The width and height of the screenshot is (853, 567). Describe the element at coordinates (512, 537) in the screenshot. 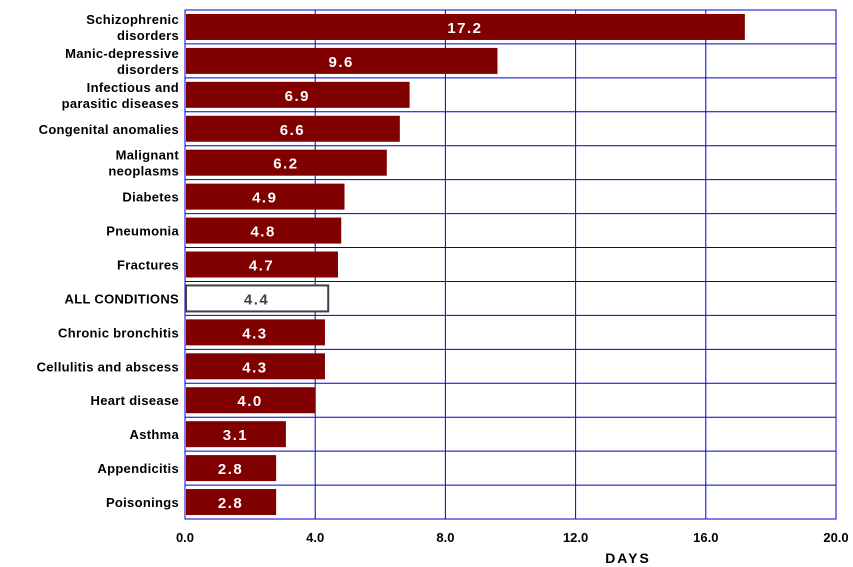

I see `x-tick-labels: 0.0 4.0 8.0 12.0 16.0 20.0` at that location.